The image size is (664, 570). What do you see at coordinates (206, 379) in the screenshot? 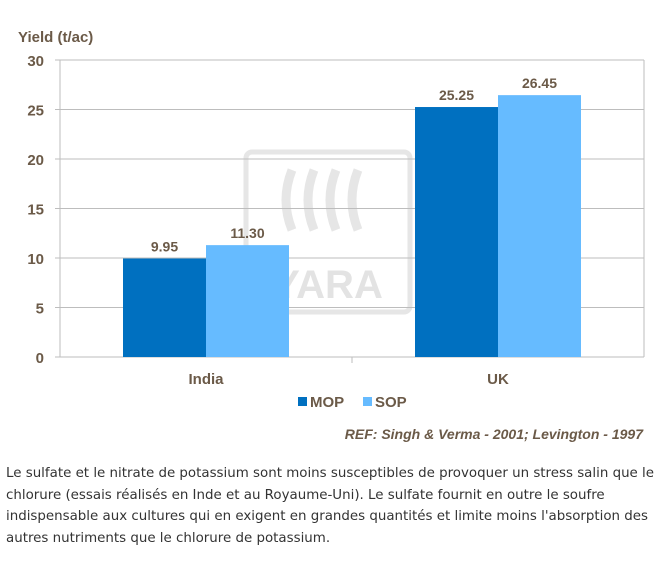
I see `x-tick-label: India` at bounding box center [206, 379].